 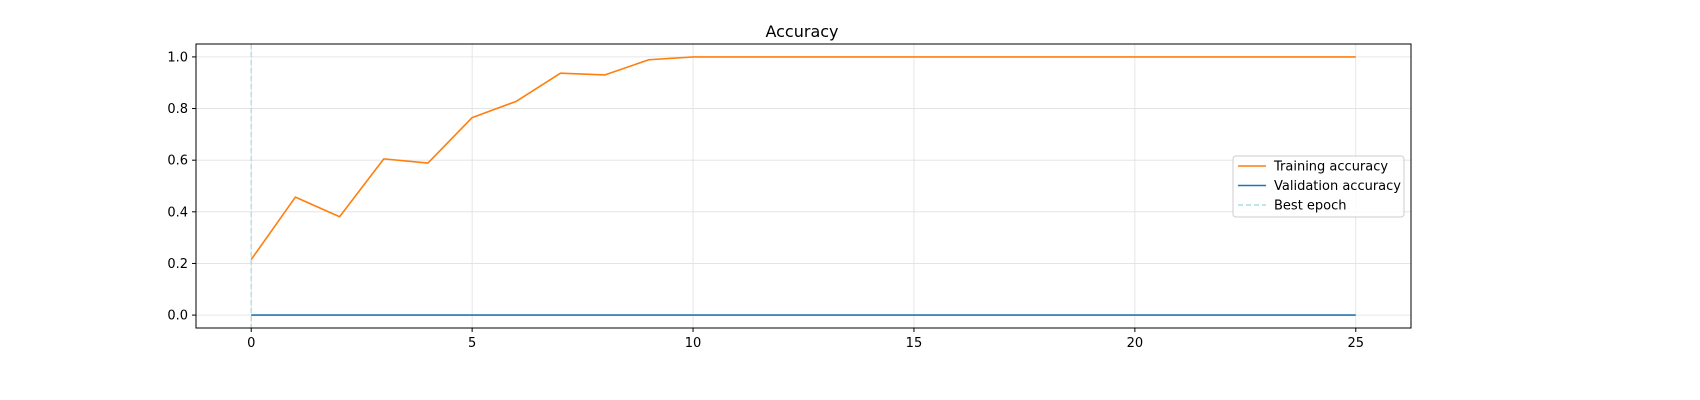 What do you see at coordinates (1337, 186) in the screenshot?
I see `legend-entry-1-label: Validation accuracy` at bounding box center [1337, 186].